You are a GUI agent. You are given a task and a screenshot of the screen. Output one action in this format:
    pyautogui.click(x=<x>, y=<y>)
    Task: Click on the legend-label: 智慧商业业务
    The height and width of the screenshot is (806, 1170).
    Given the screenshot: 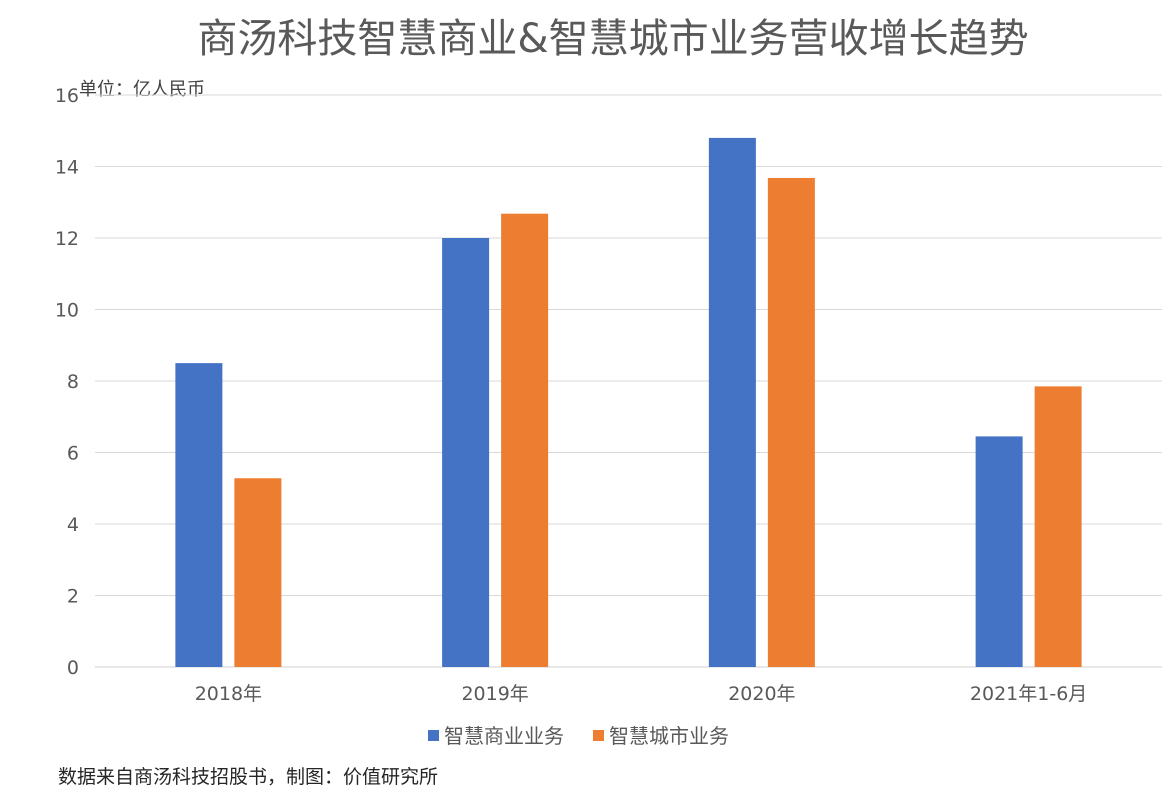 What is the action you would take?
    pyautogui.click(x=504, y=736)
    